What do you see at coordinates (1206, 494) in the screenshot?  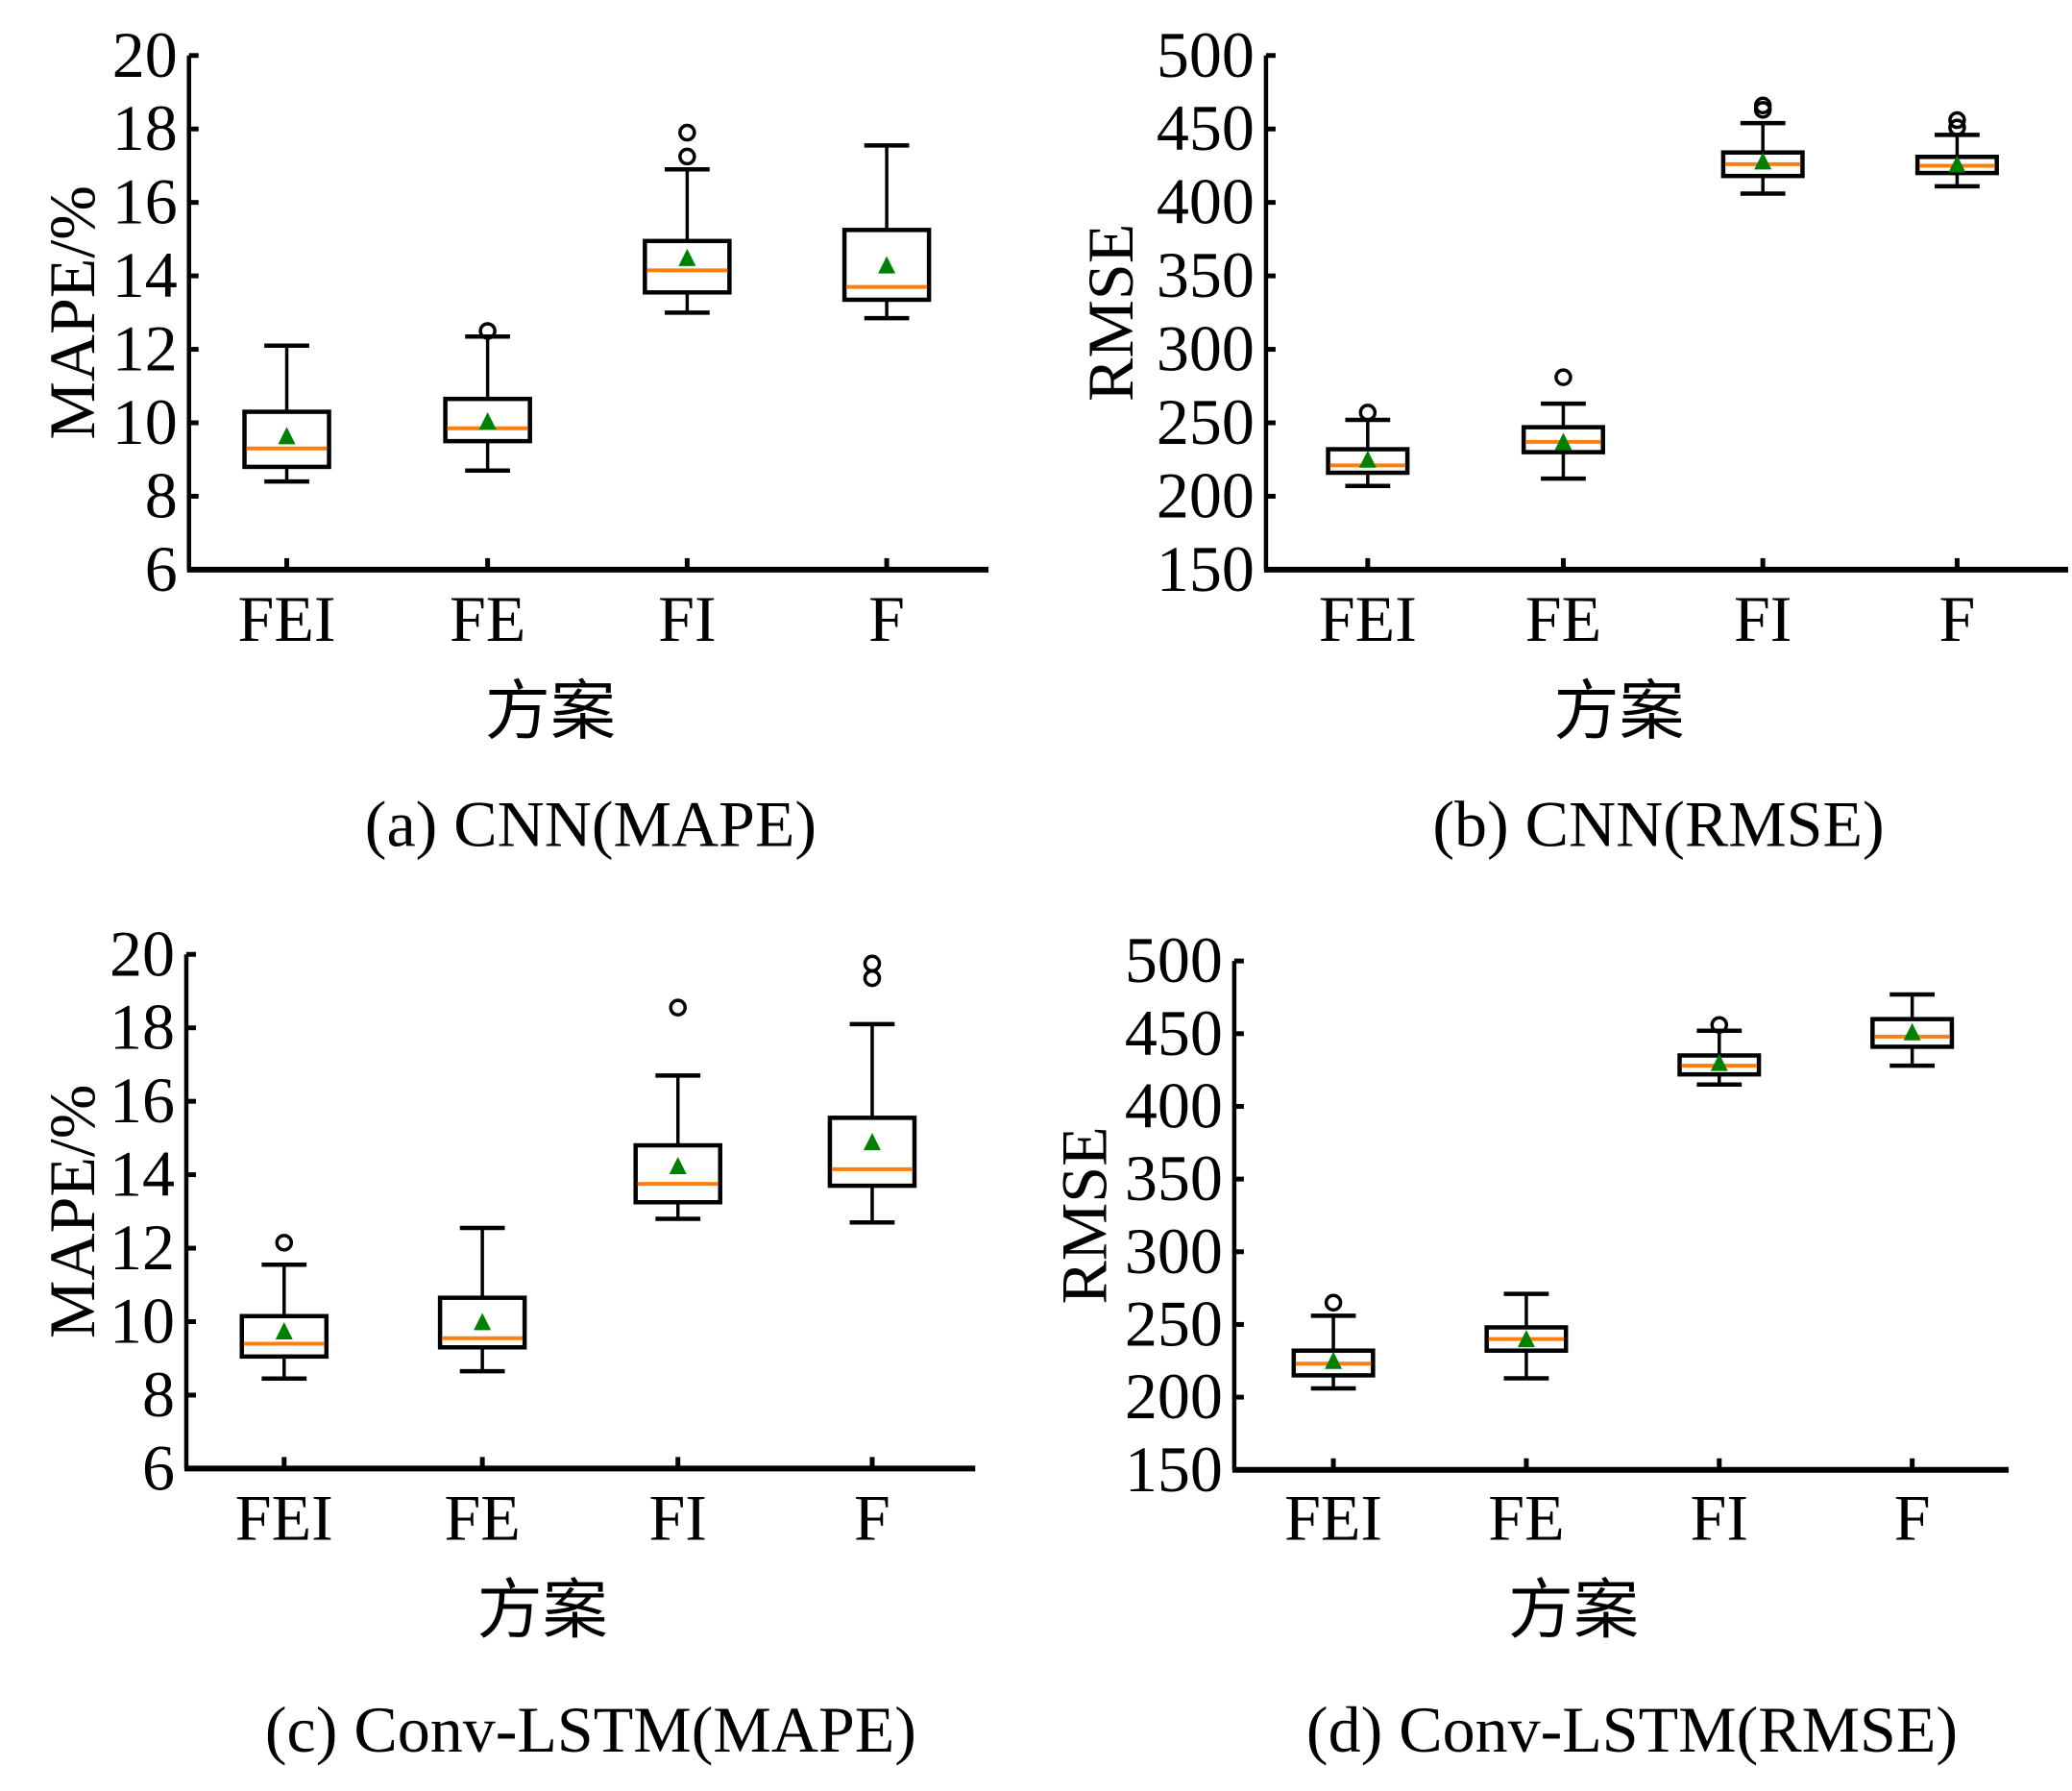 I see `y-tick-label: 200` at bounding box center [1206, 494].